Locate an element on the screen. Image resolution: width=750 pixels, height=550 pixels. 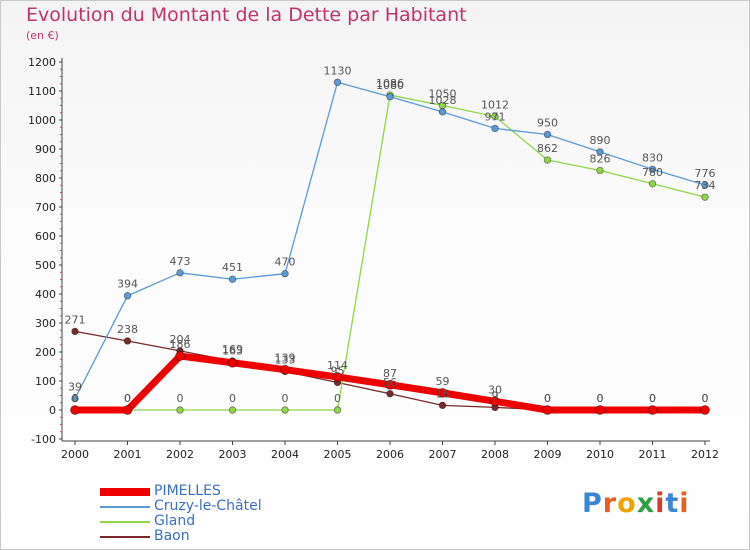
data-label-pimelles: 30 is located at coordinates (495, 389).